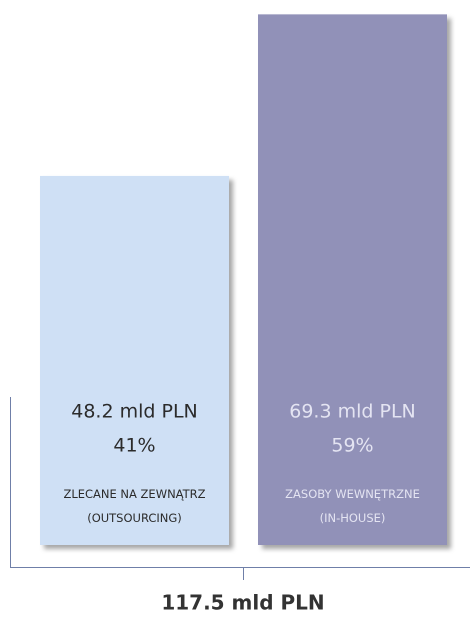 The image size is (470, 617). Describe the element at coordinates (134, 412) in the screenshot. I see `value-label: 48.2 mld PLN` at that location.